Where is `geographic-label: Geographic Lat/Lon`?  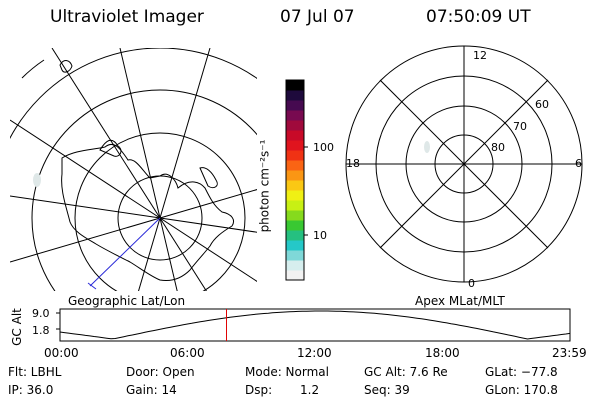
geographic-label: Geographic Lat/Lon is located at coordinates (127, 301).